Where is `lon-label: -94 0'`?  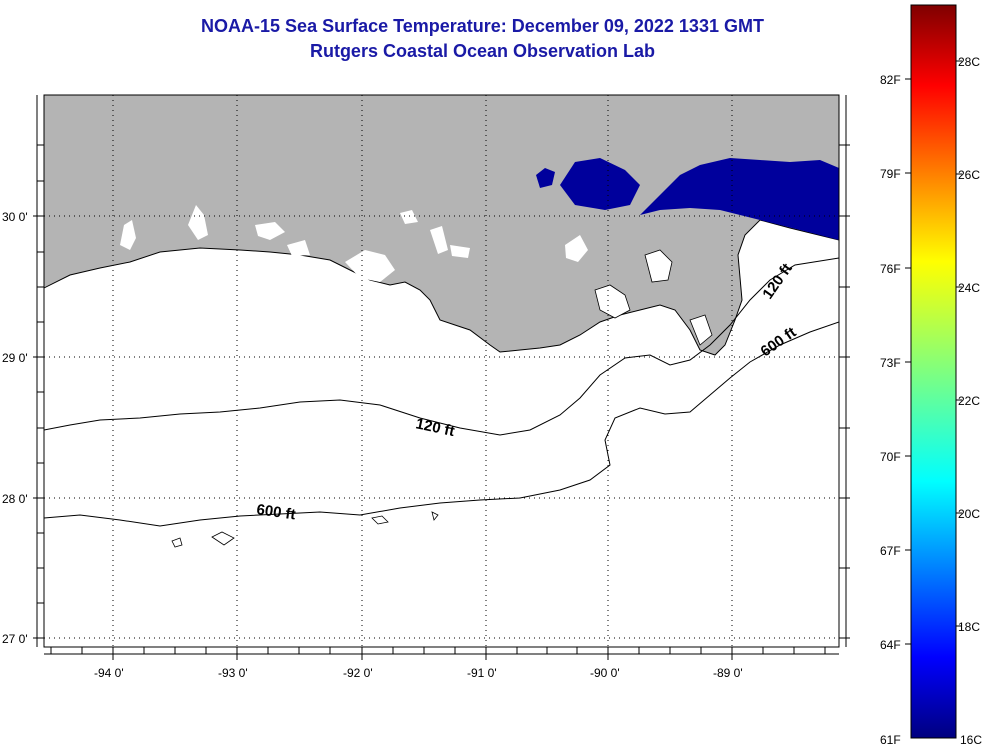
lon-label: -94 0' is located at coordinates (109, 673).